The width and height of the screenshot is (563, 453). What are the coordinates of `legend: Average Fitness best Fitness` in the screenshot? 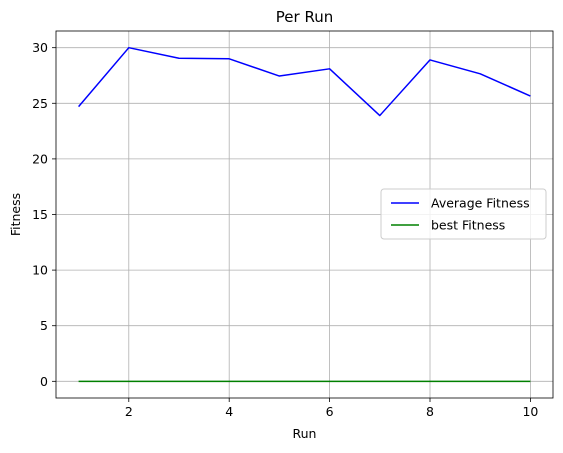 It's located at (463, 214).